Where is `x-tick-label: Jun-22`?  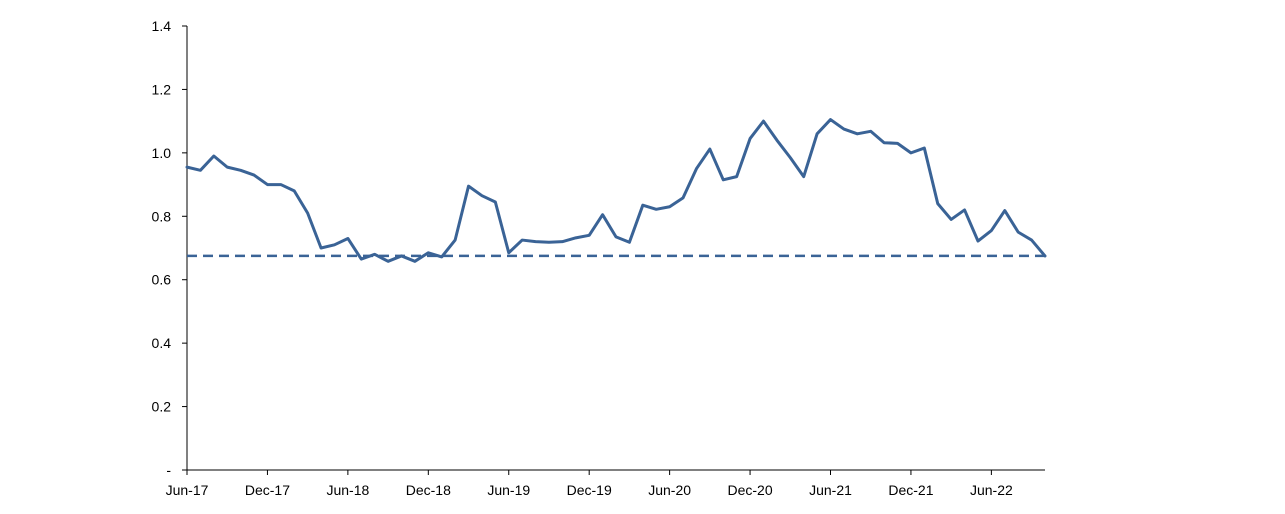 x-tick-label: Jun-22 is located at coordinates (991, 490).